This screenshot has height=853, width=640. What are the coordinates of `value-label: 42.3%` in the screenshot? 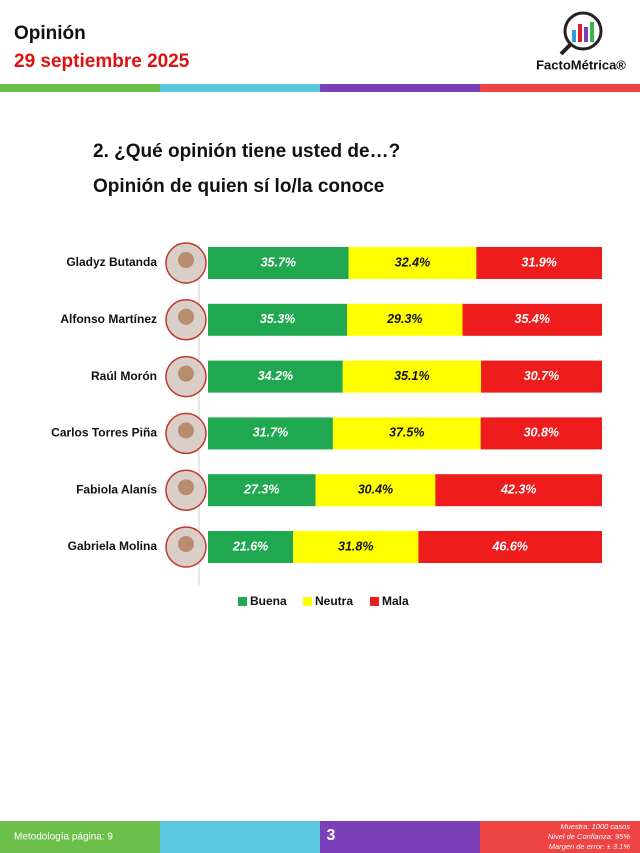 It's located at (518, 489).